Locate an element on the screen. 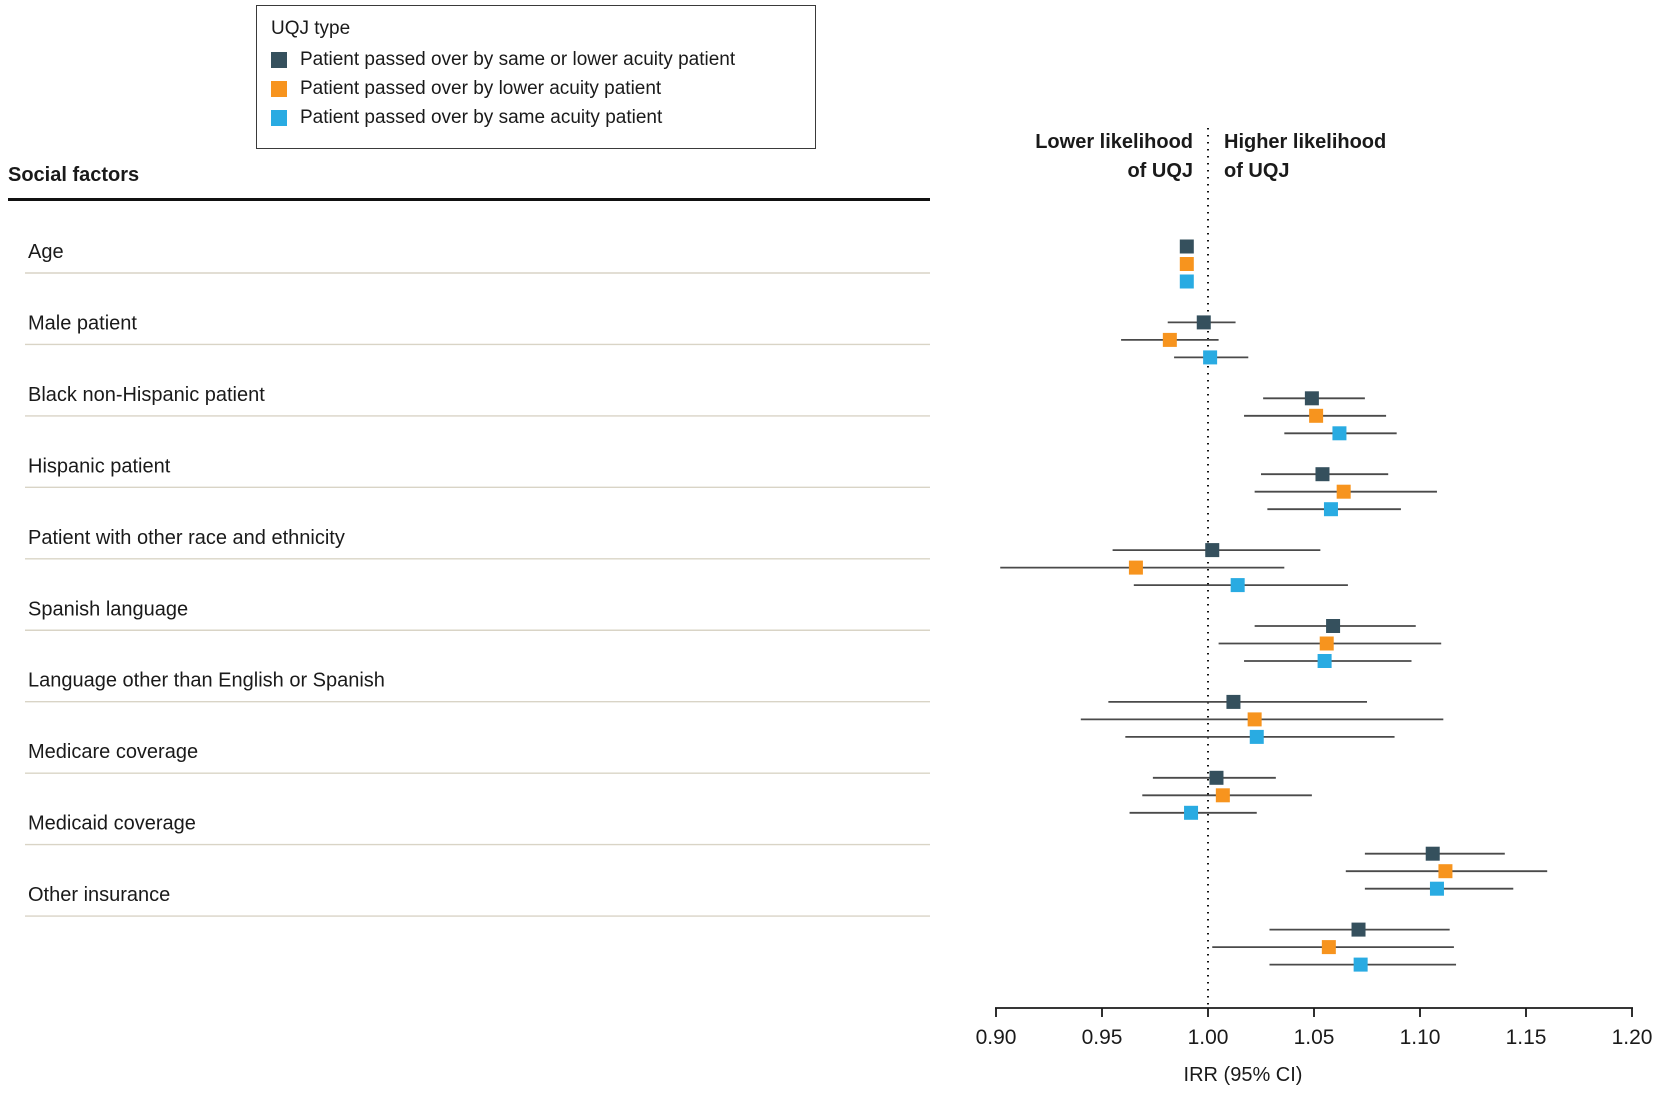  row-label: Medicaid coverage is located at coordinates (112, 824).